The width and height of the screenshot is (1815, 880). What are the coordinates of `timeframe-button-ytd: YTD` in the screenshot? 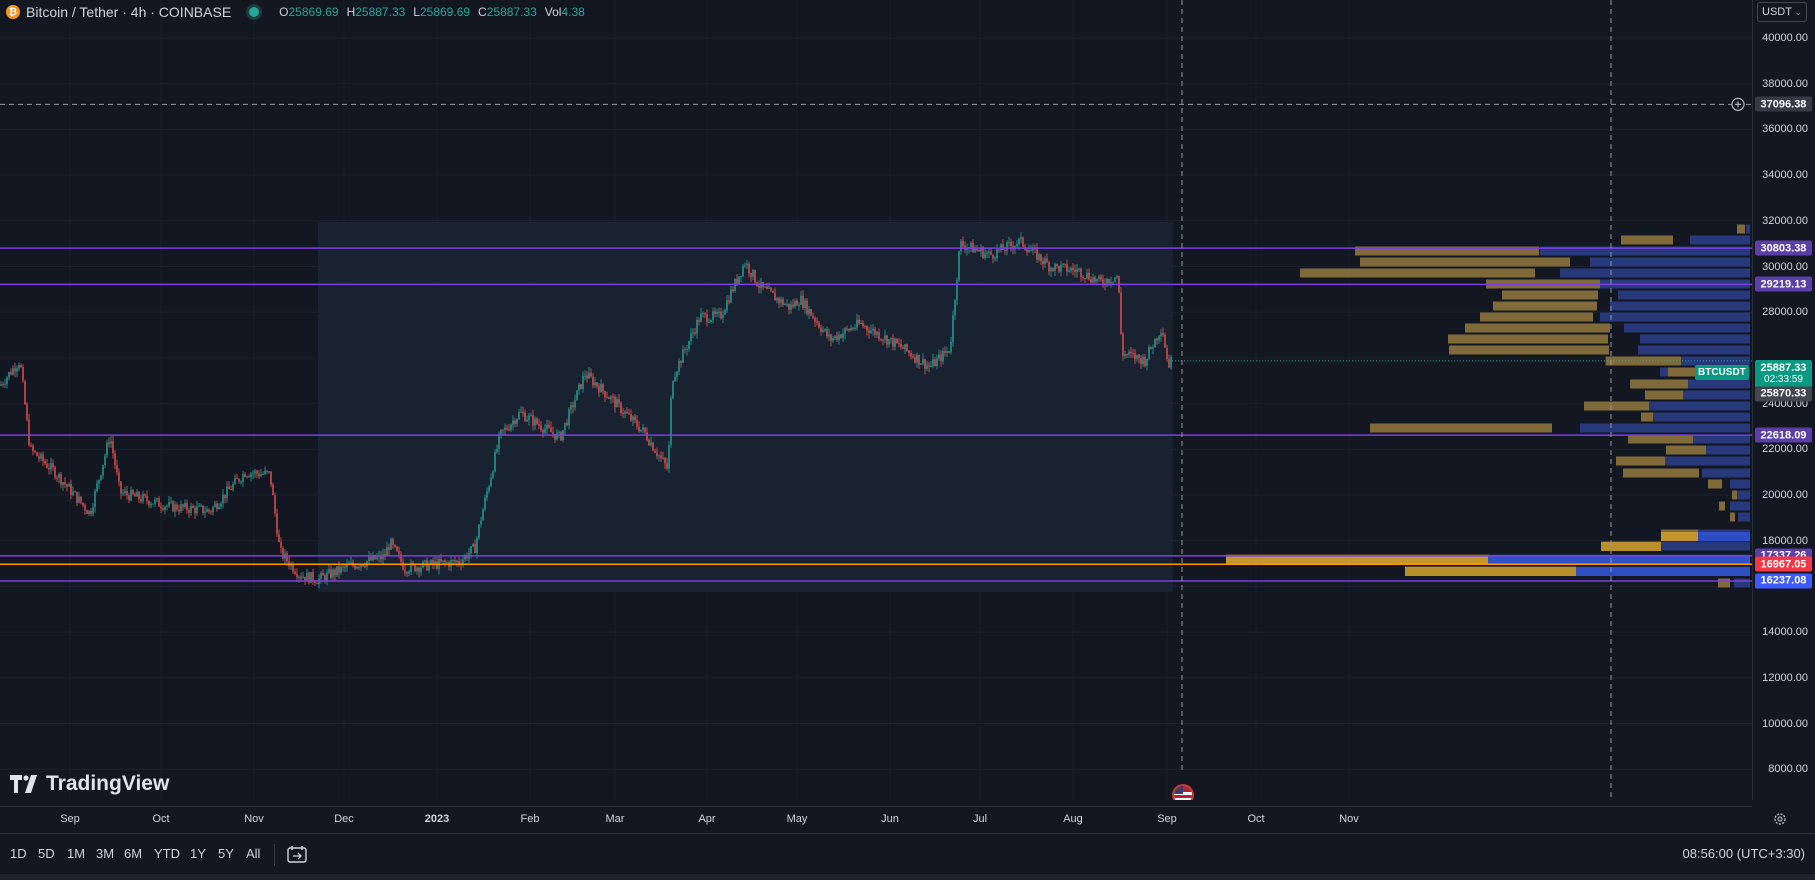 It's located at (167, 853).